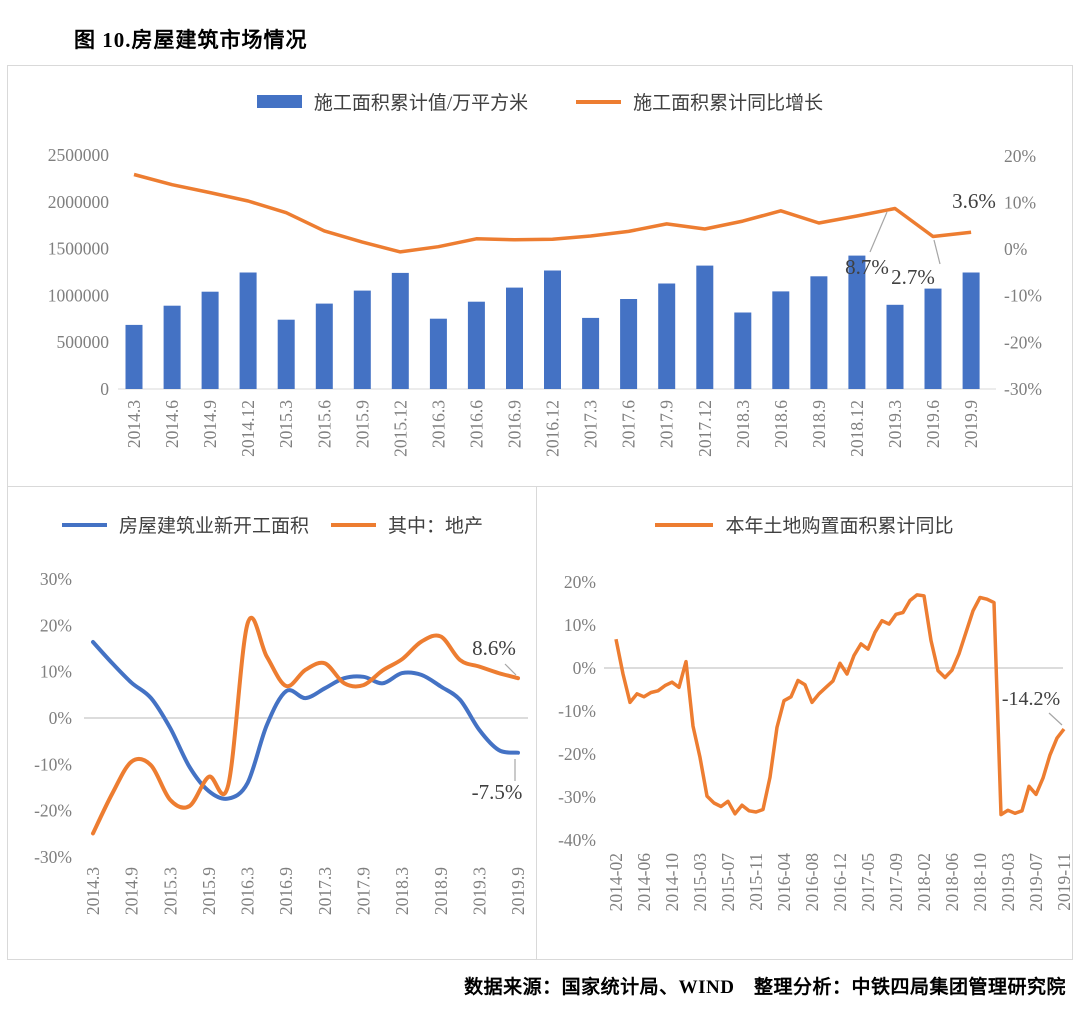  Describe the element at coordinates (924, 882) in the screenshot. I see `x-axis-tick: 2018-02` at that location.